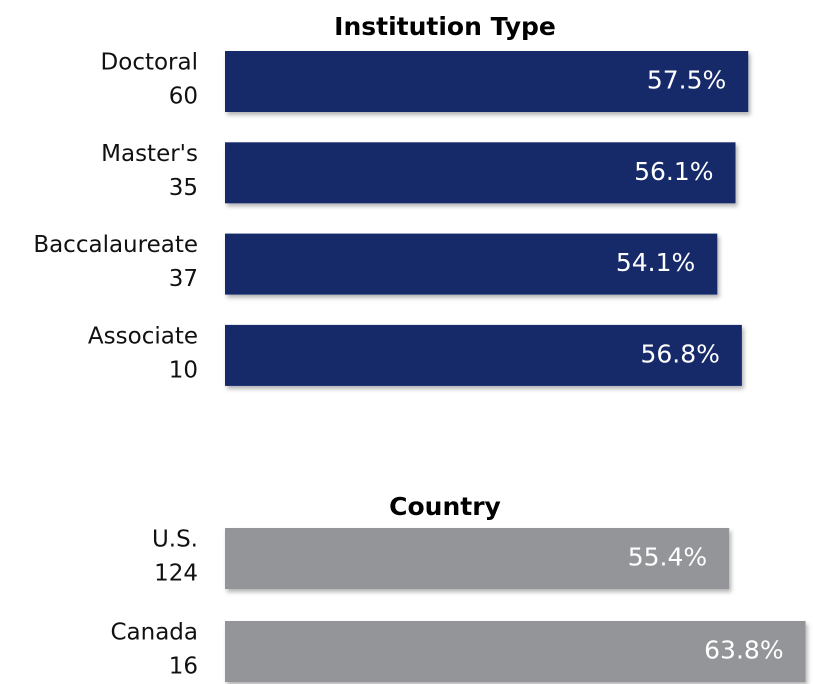 The image size is (813, 684). What do you see at coordinates (149, 63) in the screenshot?
I see `category-label: Doctoral` at bounding box center [149, 63].